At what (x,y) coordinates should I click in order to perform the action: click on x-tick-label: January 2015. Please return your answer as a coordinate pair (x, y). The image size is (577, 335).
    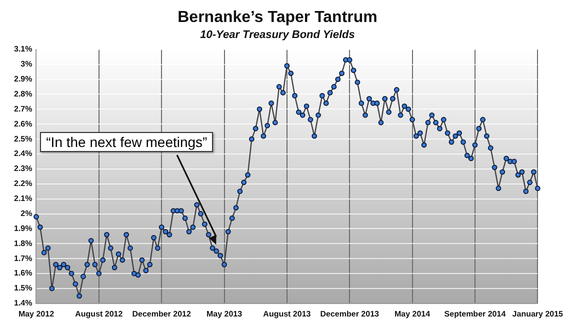
    Looking at the image, I should click on (538, 313).